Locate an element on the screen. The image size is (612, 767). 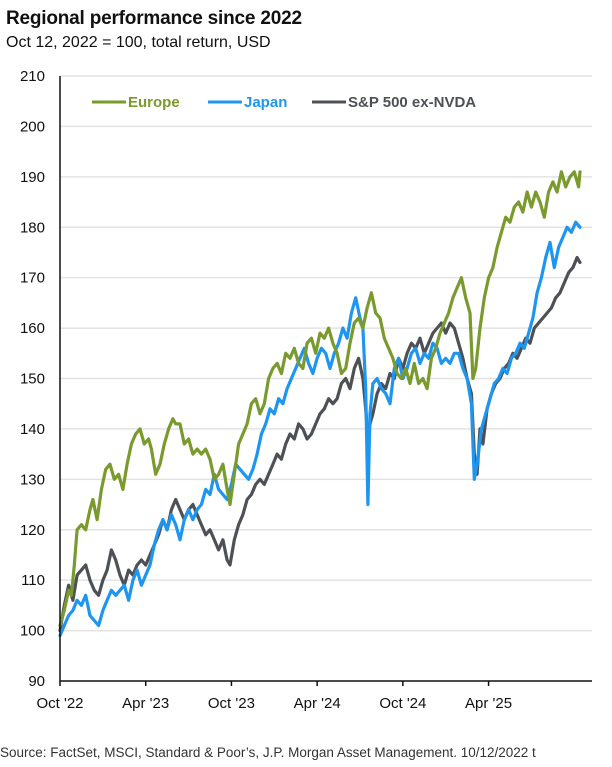
y-tick-label: 160 is located at coordinates (32, 328).